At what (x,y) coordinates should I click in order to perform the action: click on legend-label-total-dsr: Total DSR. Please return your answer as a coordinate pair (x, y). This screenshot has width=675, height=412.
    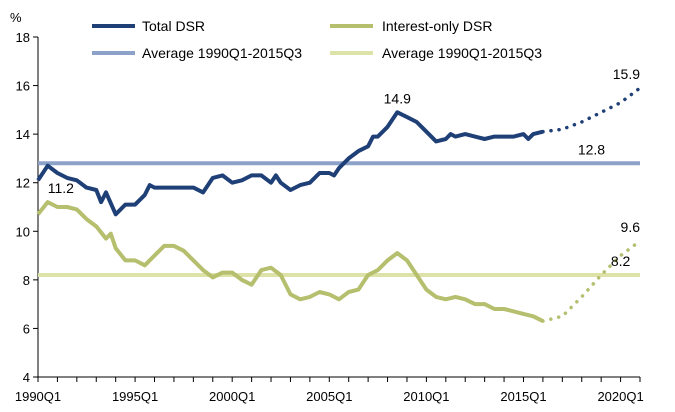
    Looking at the image, I should click on (173, 26).